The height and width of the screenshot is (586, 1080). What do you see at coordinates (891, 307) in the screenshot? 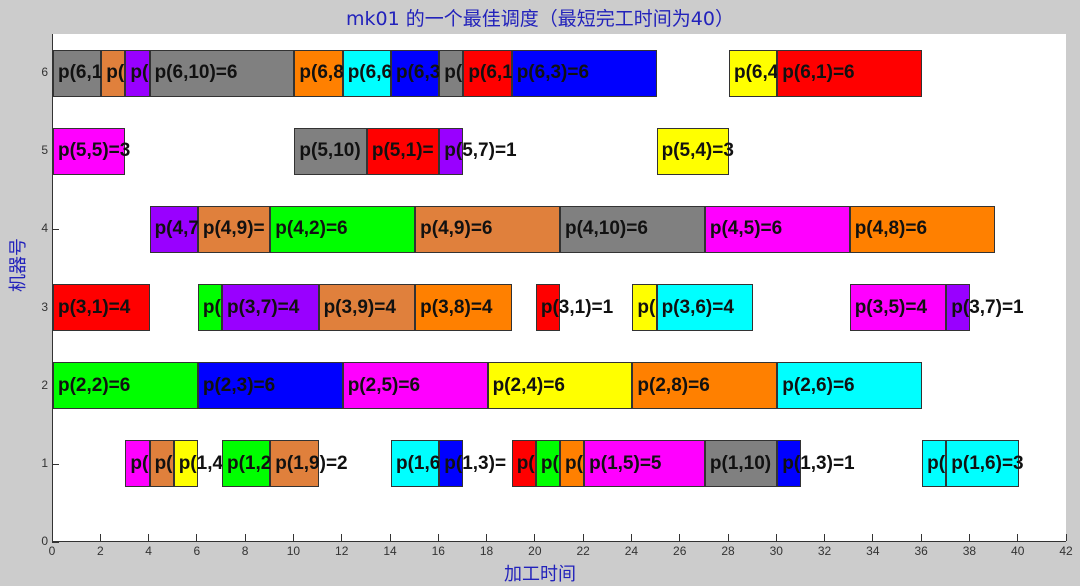
I see `task-label: p(3,5)=4` at bounding box center [891, 307].